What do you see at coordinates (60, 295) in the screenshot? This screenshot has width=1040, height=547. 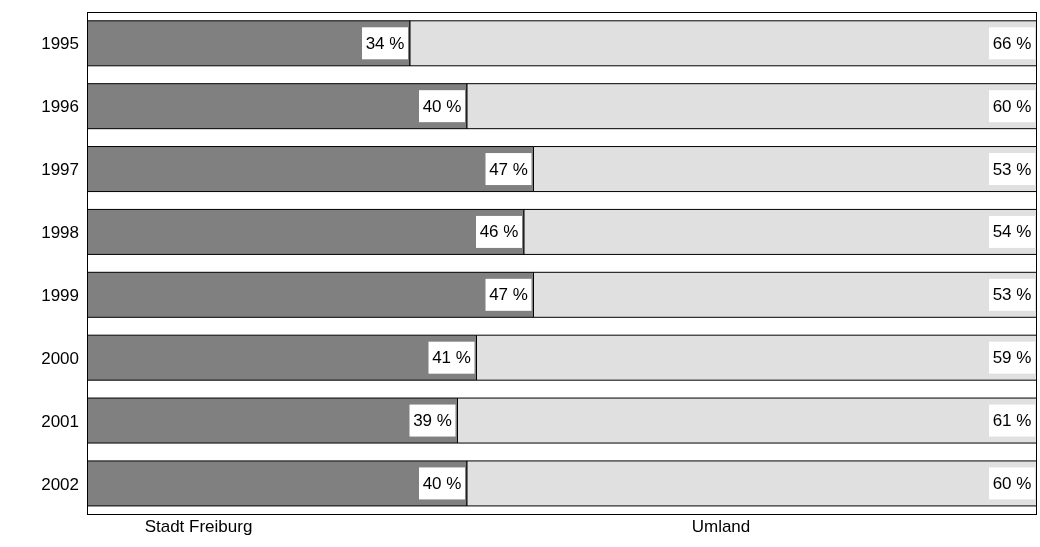 I see `y-tick-label: 1999` at bounding box center [60, 295].